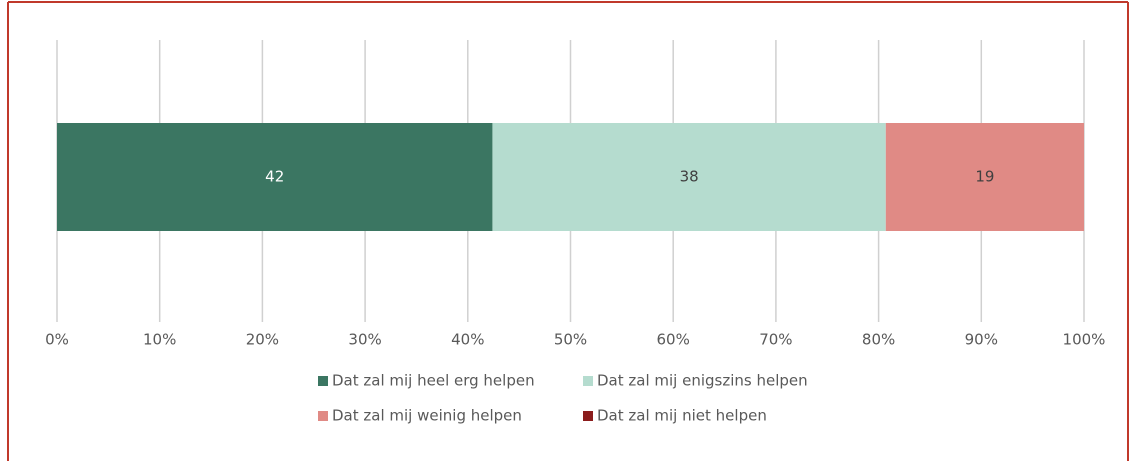  What do you see at coordinates (262, 340) in the screenshot?
I see `x-tick-label: 20%` at bounding box center [262, 340].